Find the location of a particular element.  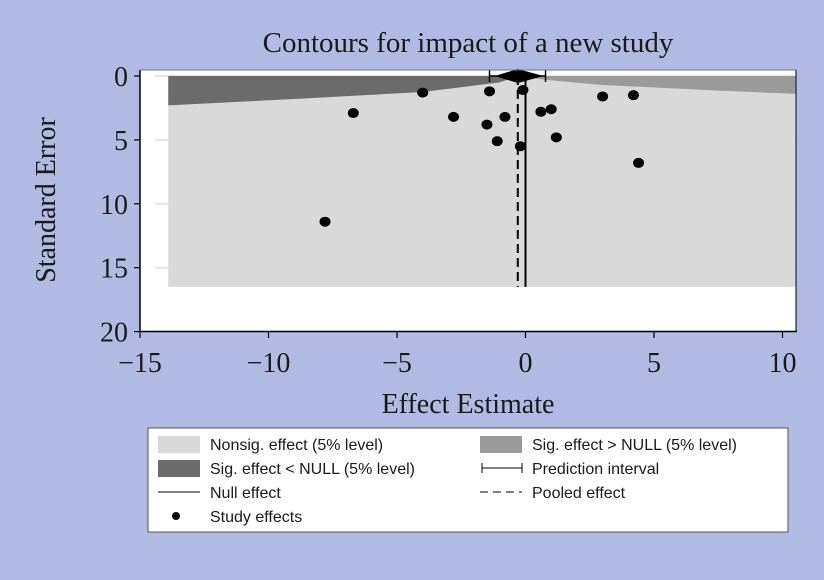

legend-box is located at coordinates (468, 480).